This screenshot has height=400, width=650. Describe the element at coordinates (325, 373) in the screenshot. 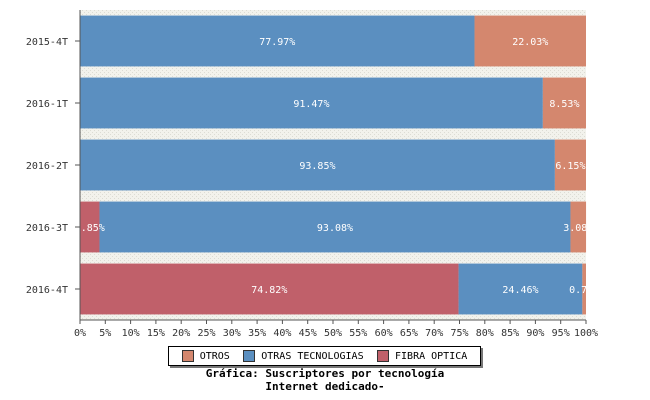

I see `chart-title-line-1: Gráfica: Suscriptores por tecnología` at that location.